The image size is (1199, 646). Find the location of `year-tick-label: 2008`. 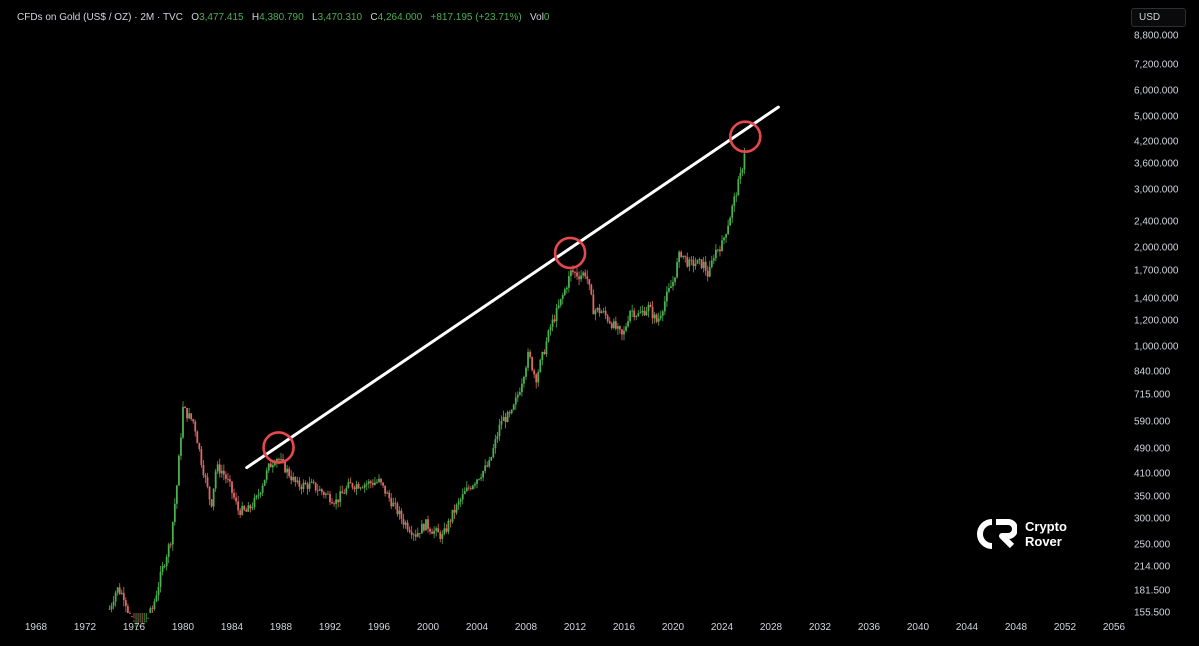

year-tick-label: 2008 is located at coordinates (526, 627).